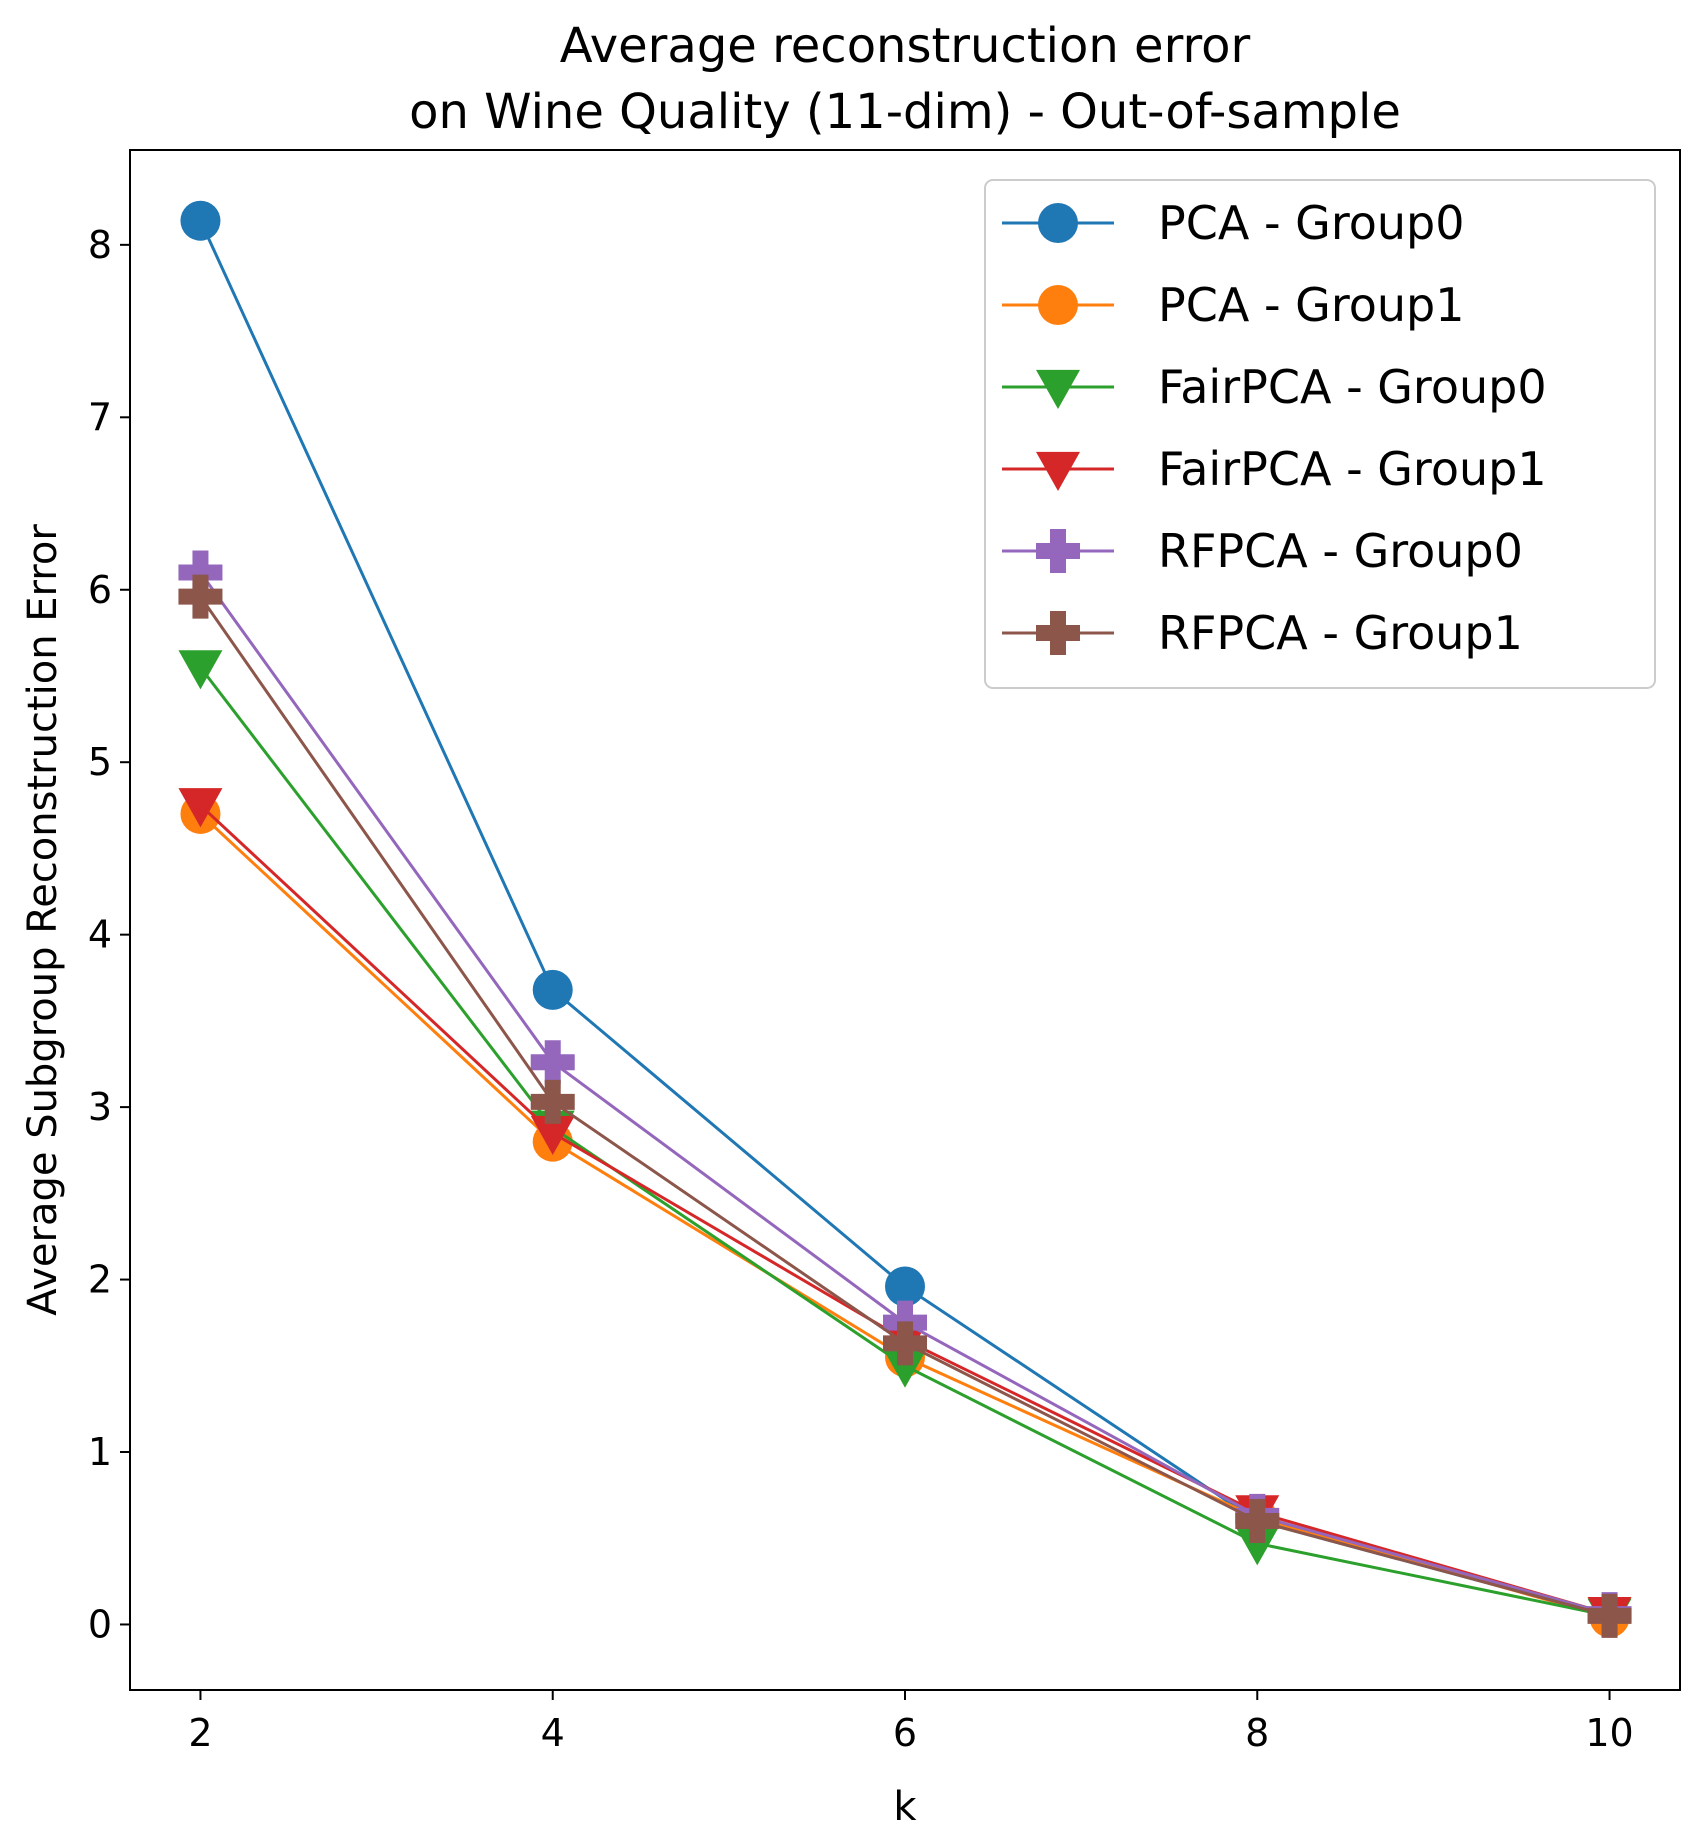 The image size is (1700, 1837). What do you see at coordinates (1340, 551) in the screenshot?
I see `legend-label-4: RFPCA - Group0` at bounding box center [1340, 551].